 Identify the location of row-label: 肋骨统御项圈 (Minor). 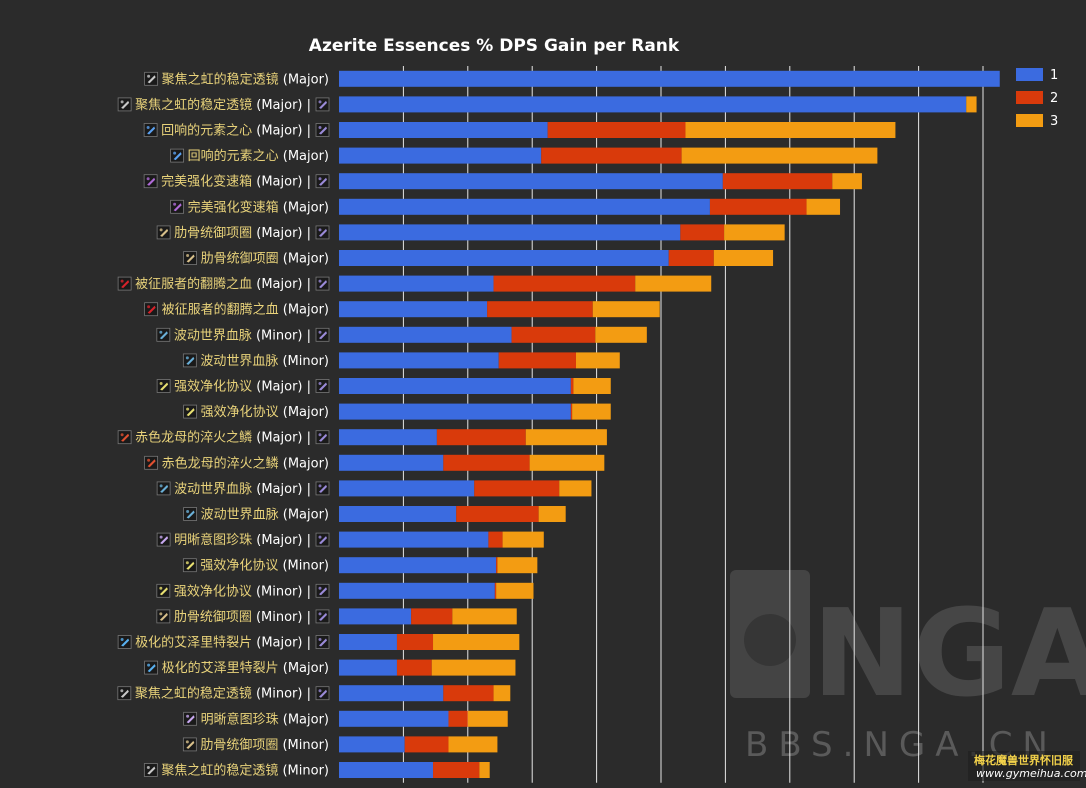
(255, 745).